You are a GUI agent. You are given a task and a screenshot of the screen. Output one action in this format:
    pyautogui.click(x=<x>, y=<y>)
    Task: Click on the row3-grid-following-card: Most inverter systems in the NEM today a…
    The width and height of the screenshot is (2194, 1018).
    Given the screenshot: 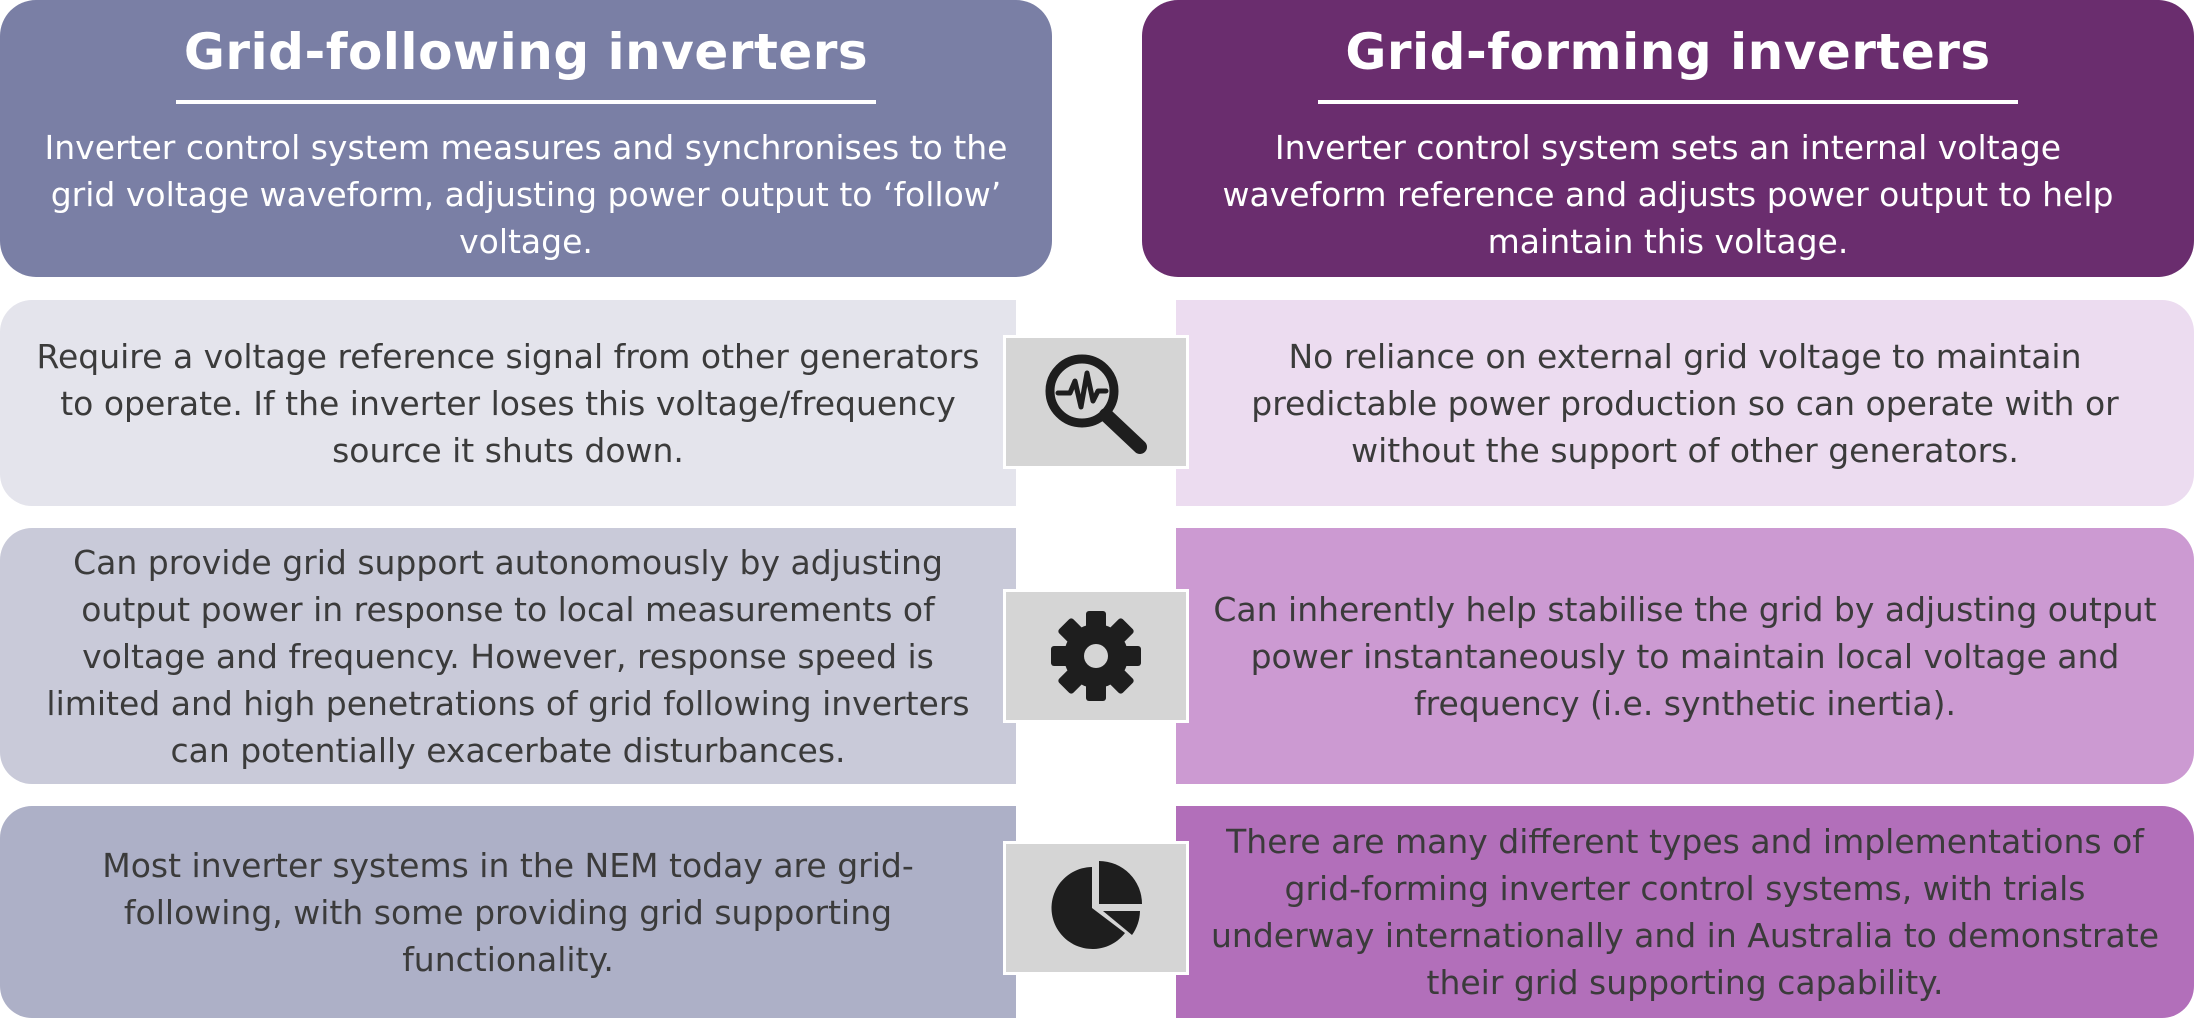 What is the action you would take?
    pyautogui.click(x=508, y=912)
    